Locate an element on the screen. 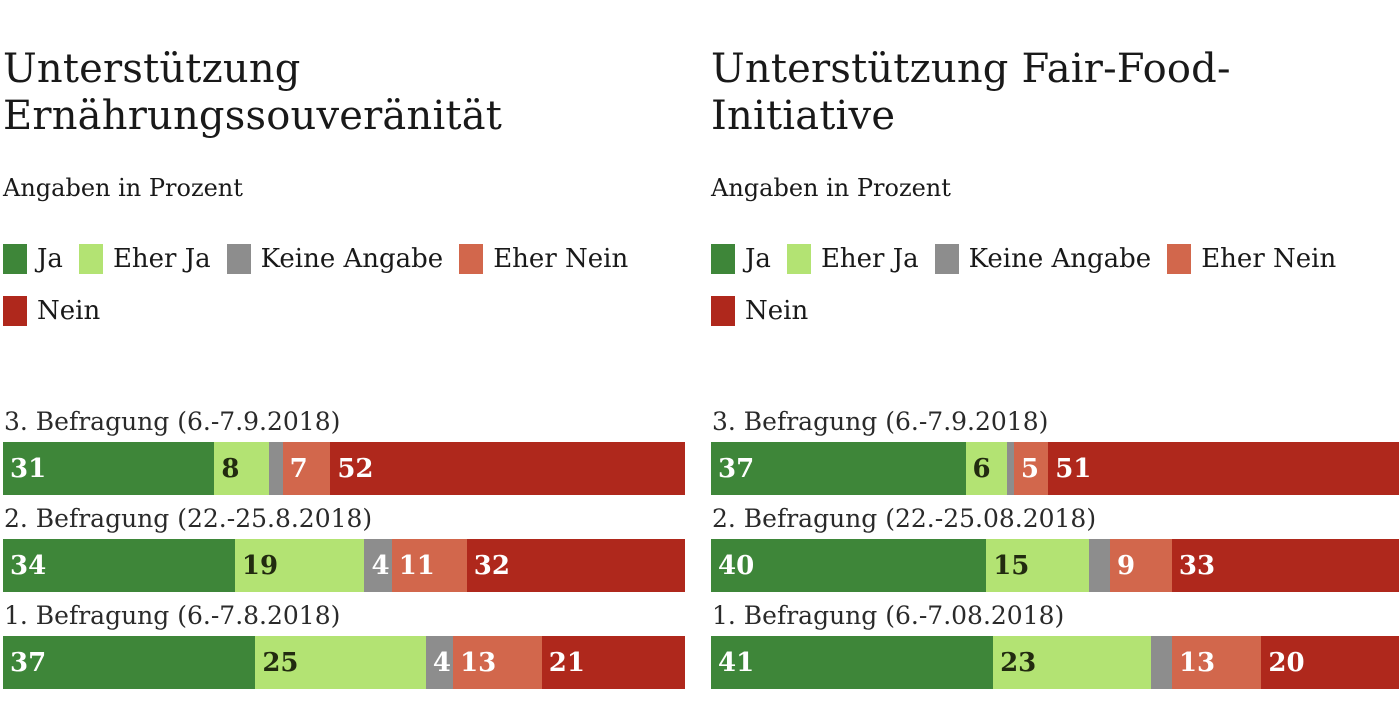 Image resolution: width=1400 pixels, height=718 pixels. stacked-bar: 31 8 7 52 is located at coordinates (344, 469).